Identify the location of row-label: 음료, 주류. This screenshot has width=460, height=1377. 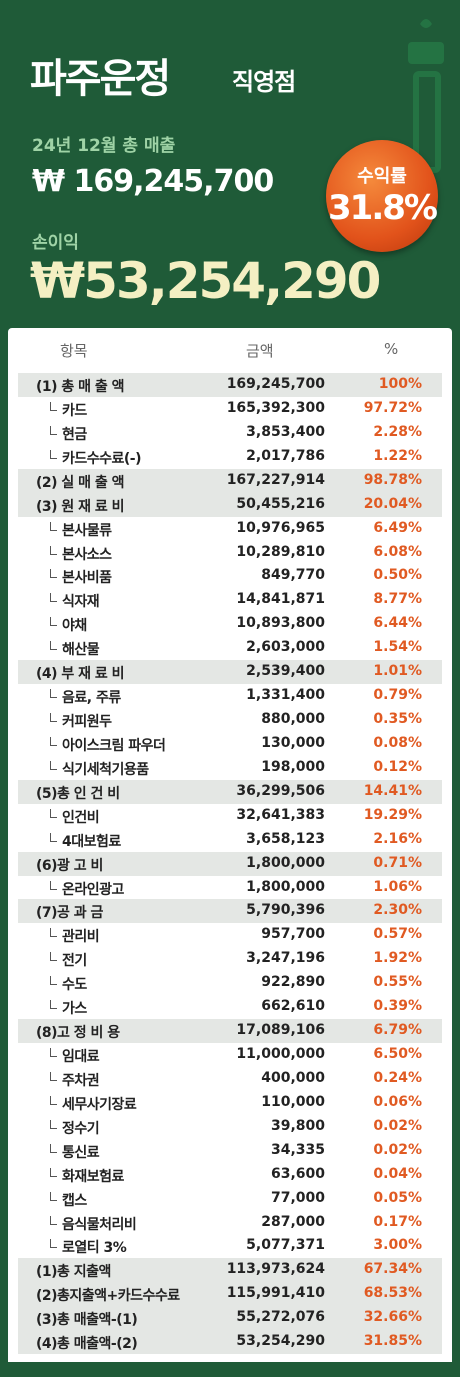
(91, 698).